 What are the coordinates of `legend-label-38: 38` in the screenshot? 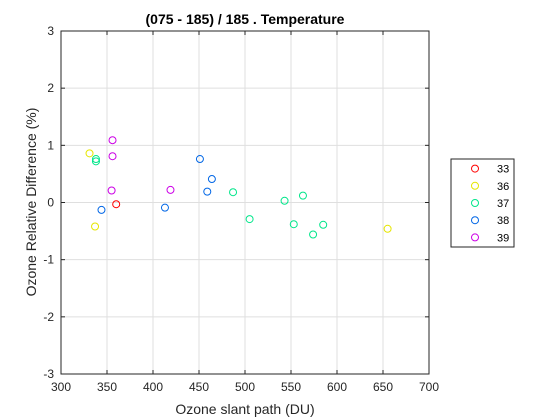 It's located at (503, 221).